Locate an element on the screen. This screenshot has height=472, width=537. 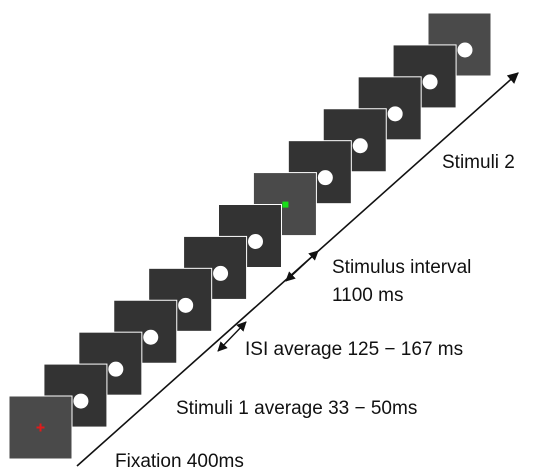
isi-arrow is located at coordinates (232, 336).